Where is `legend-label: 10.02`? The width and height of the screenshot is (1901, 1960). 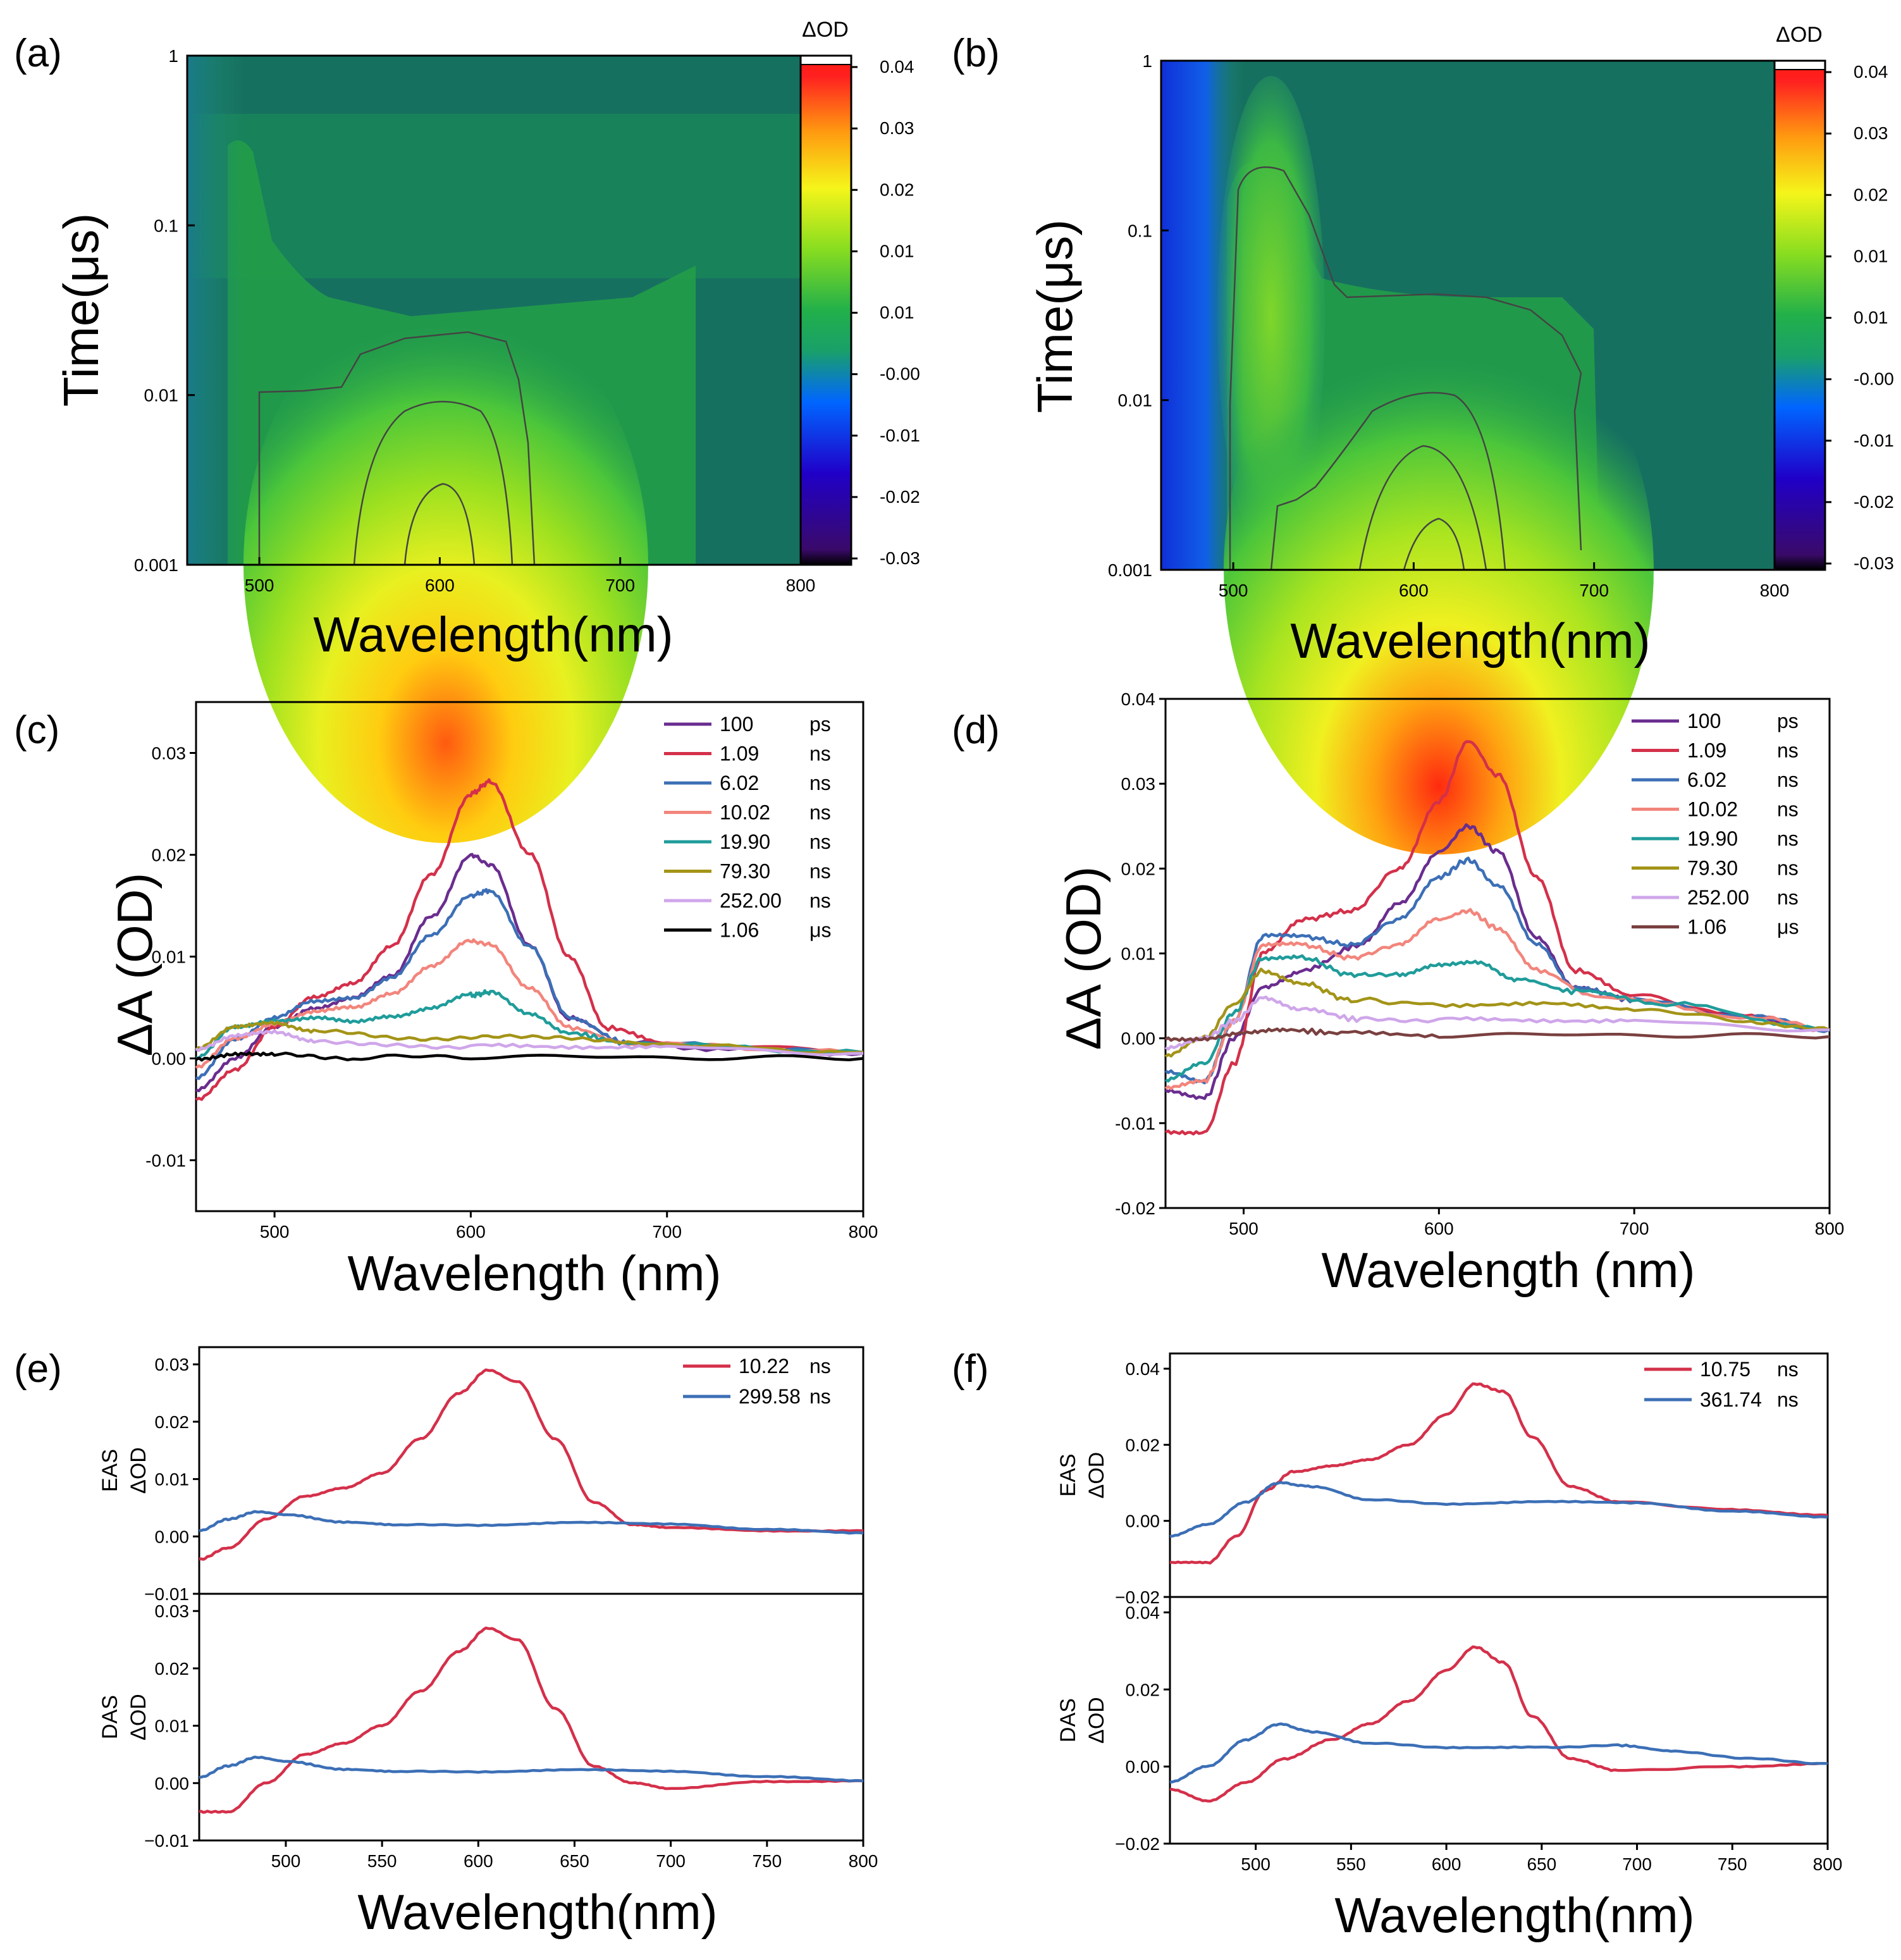 legend-label: 10.02 is located at coordinates (1712, 810).